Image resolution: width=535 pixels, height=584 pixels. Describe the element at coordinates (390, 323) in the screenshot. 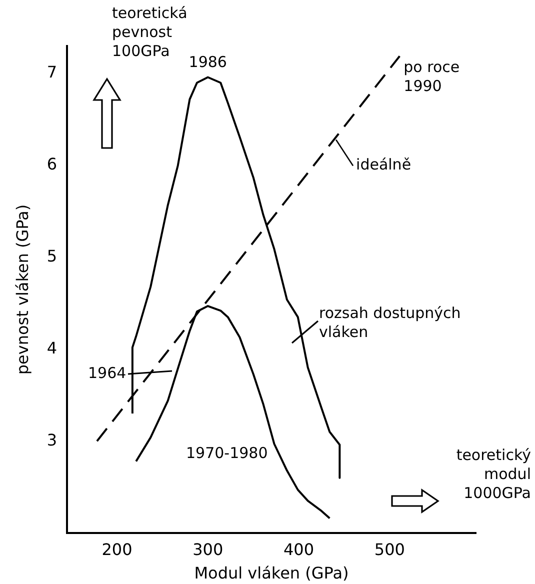

I see `annotation: rozsah dostupných vláken` at that location.